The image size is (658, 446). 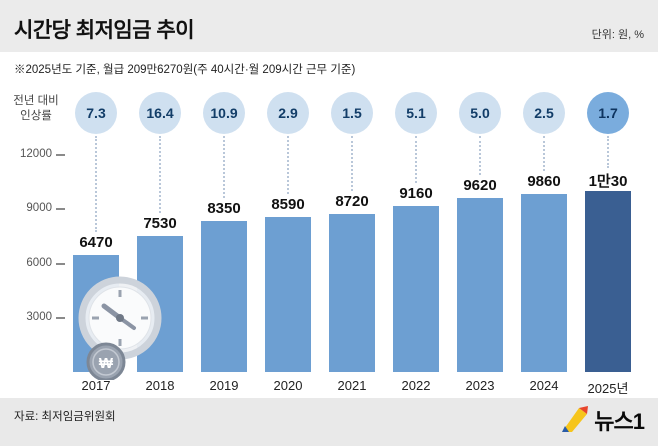 What do you see at coordinates (96, 242) in the screenshot?
I see `bar-value-label: 6470` at bounding box center [96, 242].